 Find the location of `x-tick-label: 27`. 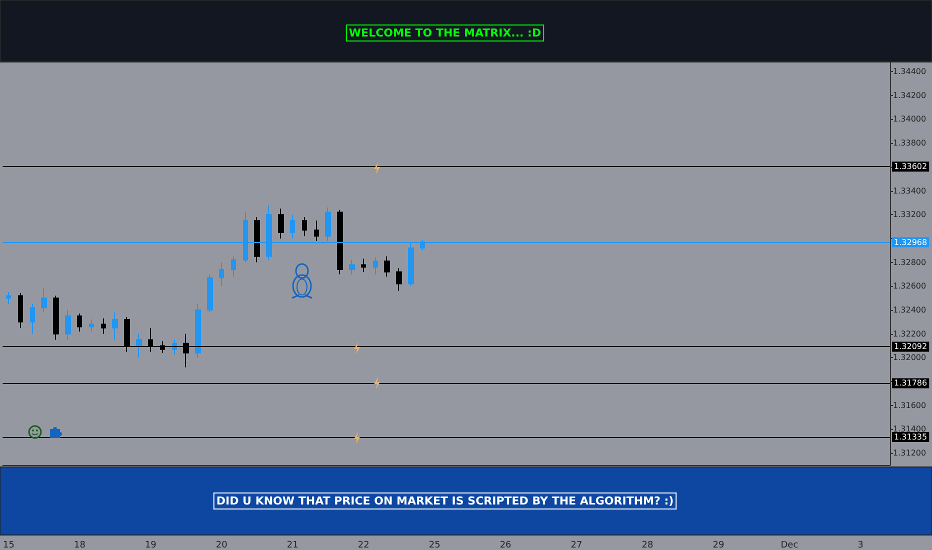

x-tick-label: 27 is located at coordinates (576, 545).